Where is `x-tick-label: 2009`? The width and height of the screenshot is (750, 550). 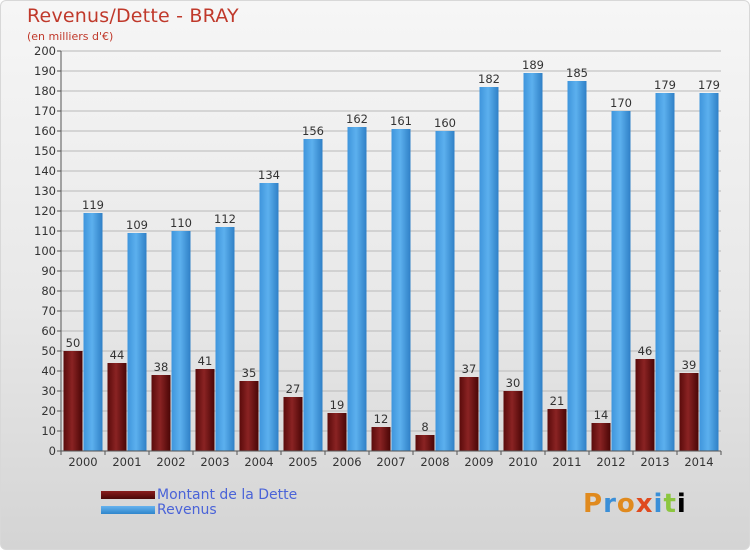 x-tick-label: 2009 is located at coordinates (478, 462).